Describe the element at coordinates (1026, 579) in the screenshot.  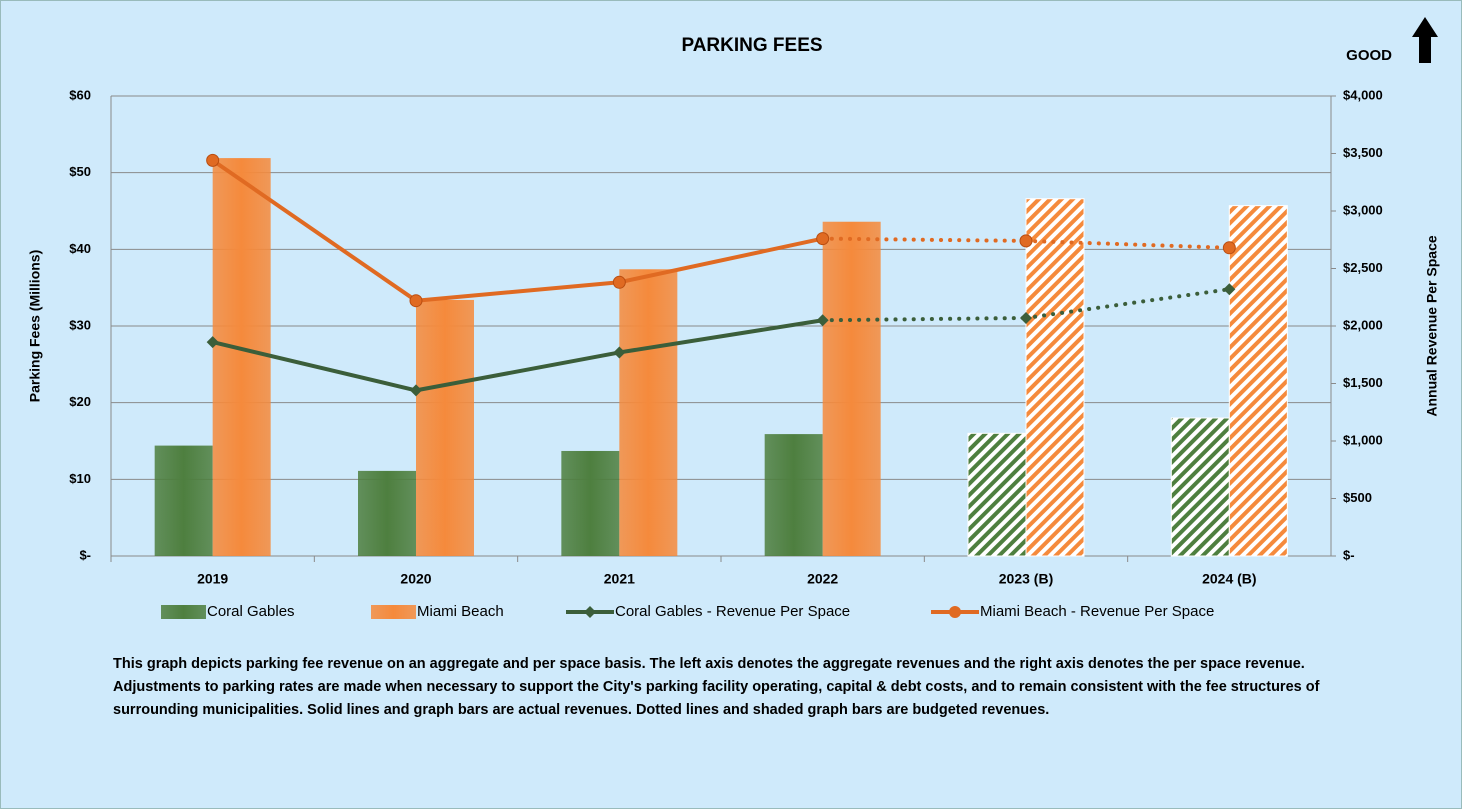
I see `x-tick-label: 2023 (B)` at that location.